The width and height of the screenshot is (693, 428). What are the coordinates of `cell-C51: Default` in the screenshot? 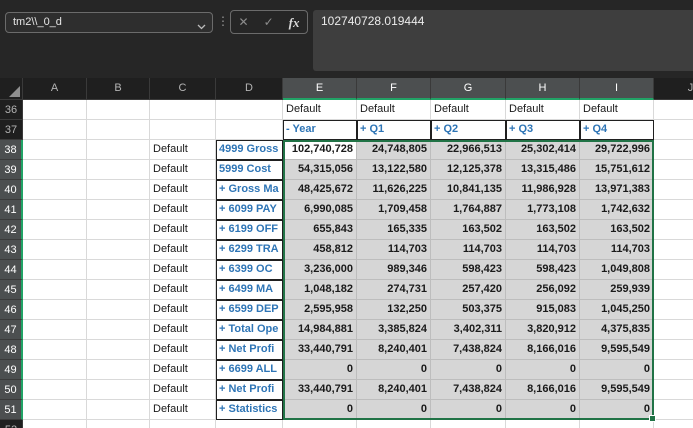 It's located at (183, 410).